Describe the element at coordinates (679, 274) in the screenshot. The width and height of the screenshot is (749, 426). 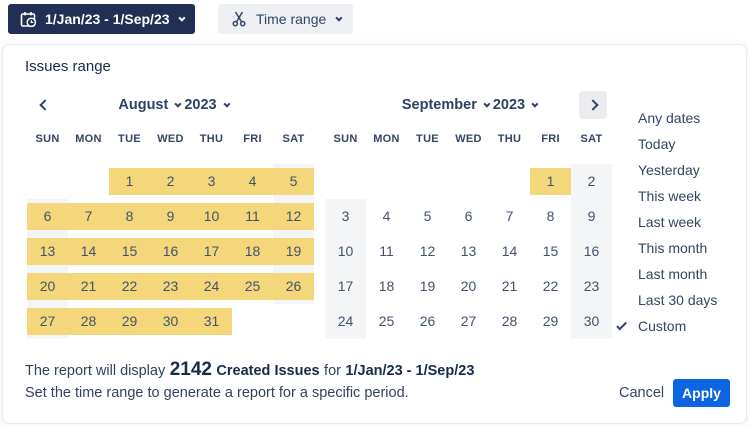
I see `quick-option-last-month: Last month` at that location.